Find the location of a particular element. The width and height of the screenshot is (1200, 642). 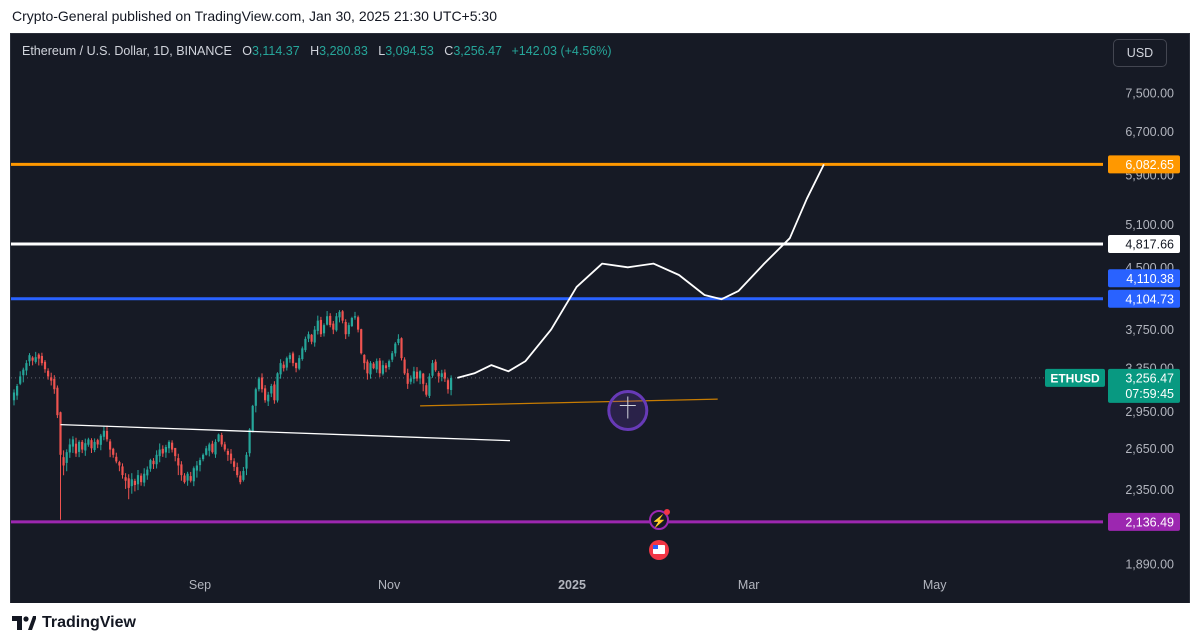

news-event-icon is located at coordinates (659, 520).